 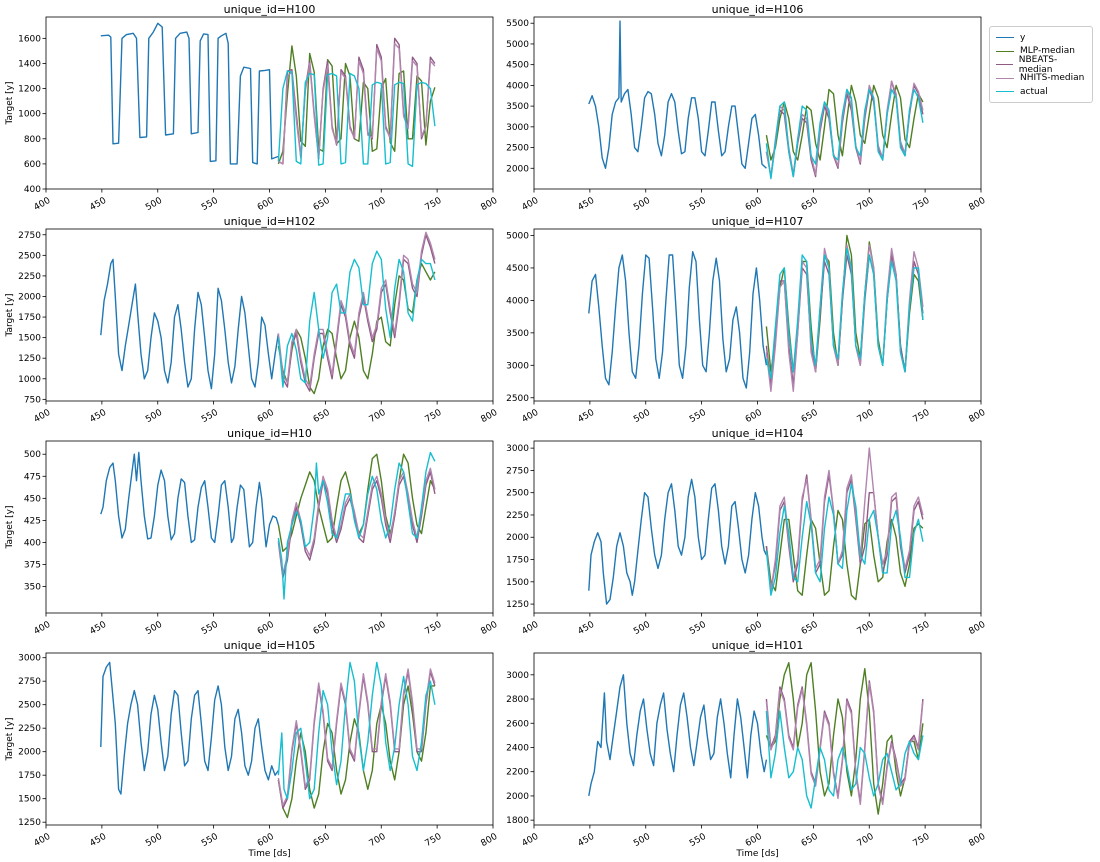 What do you see at coordinates (29, 277) in the screenshot?
I see `y-tick-label: 2250` at bounding box center [29, 277].